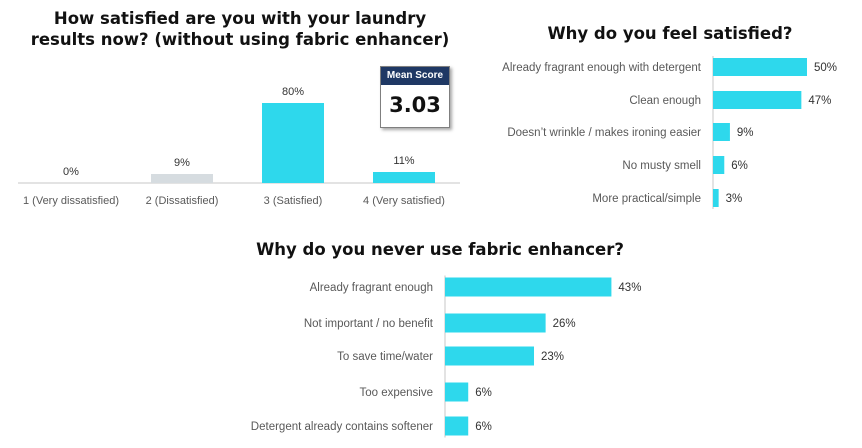  Describe the element at coordinates (293, 201) in the screenshot. I see `chart1-category-label: 3 (Satisfied)` at that location.